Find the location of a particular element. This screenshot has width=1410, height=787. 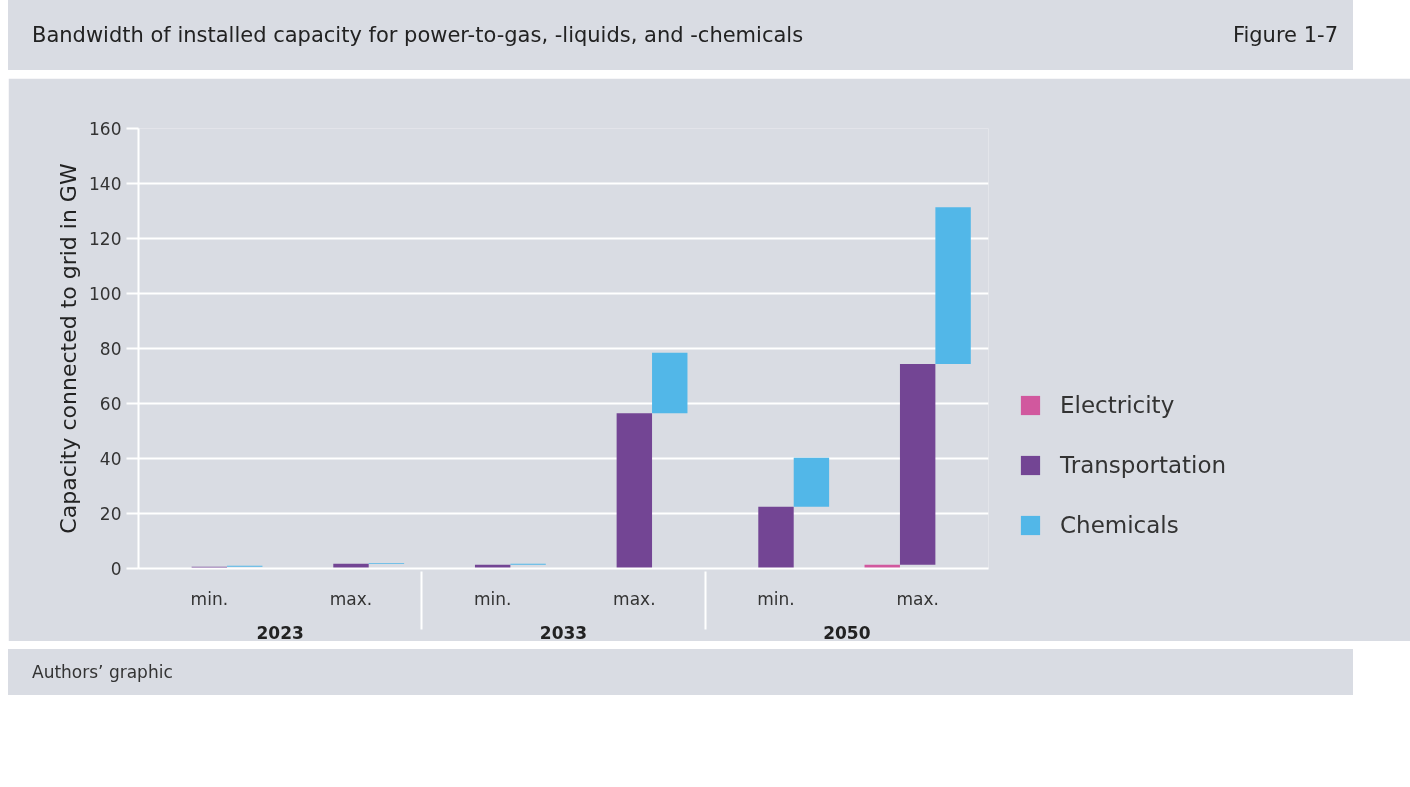

legend-label: Chemicals is located at coordinates (1119, 525).